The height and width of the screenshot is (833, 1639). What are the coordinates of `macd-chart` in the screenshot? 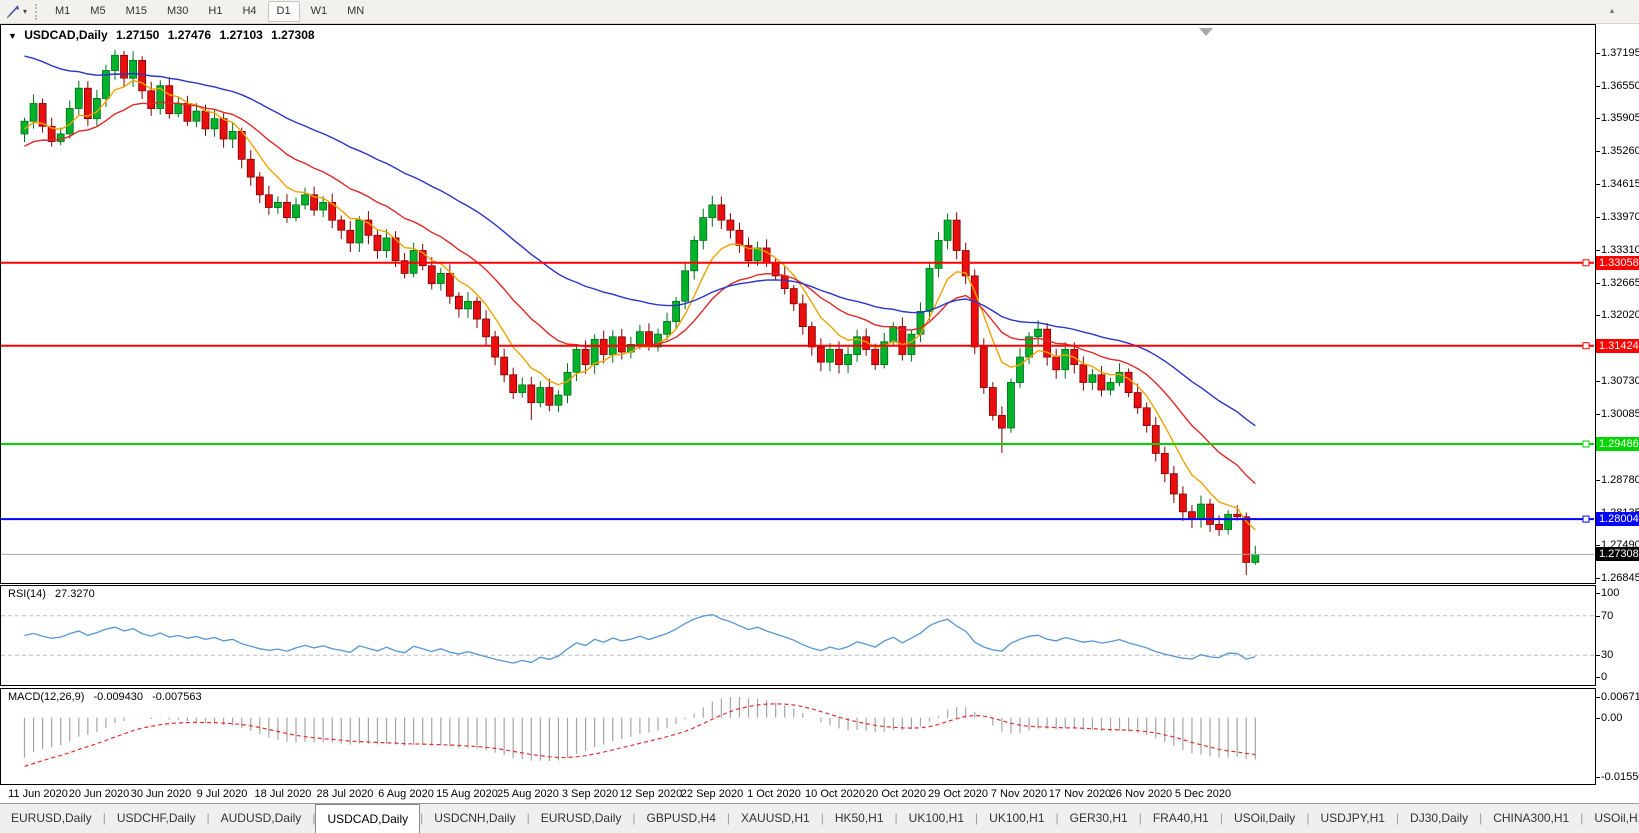 It's located at (798, 736).